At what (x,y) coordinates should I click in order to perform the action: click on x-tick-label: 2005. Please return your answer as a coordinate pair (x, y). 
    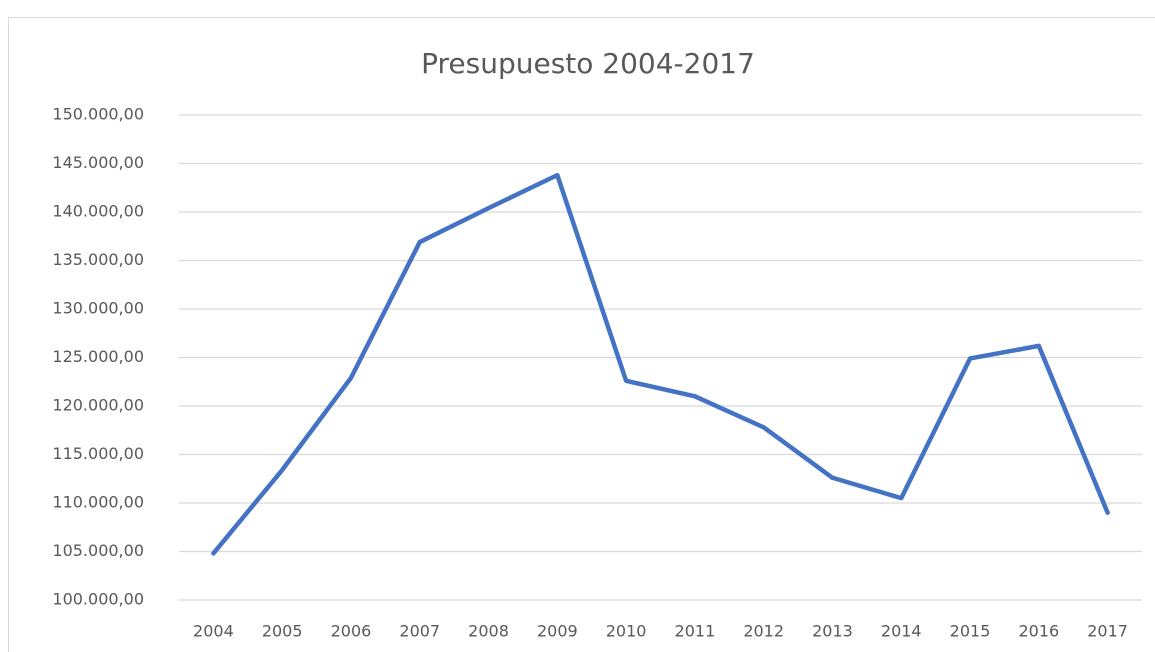
    Looking at the image, I should click on (282, 631).